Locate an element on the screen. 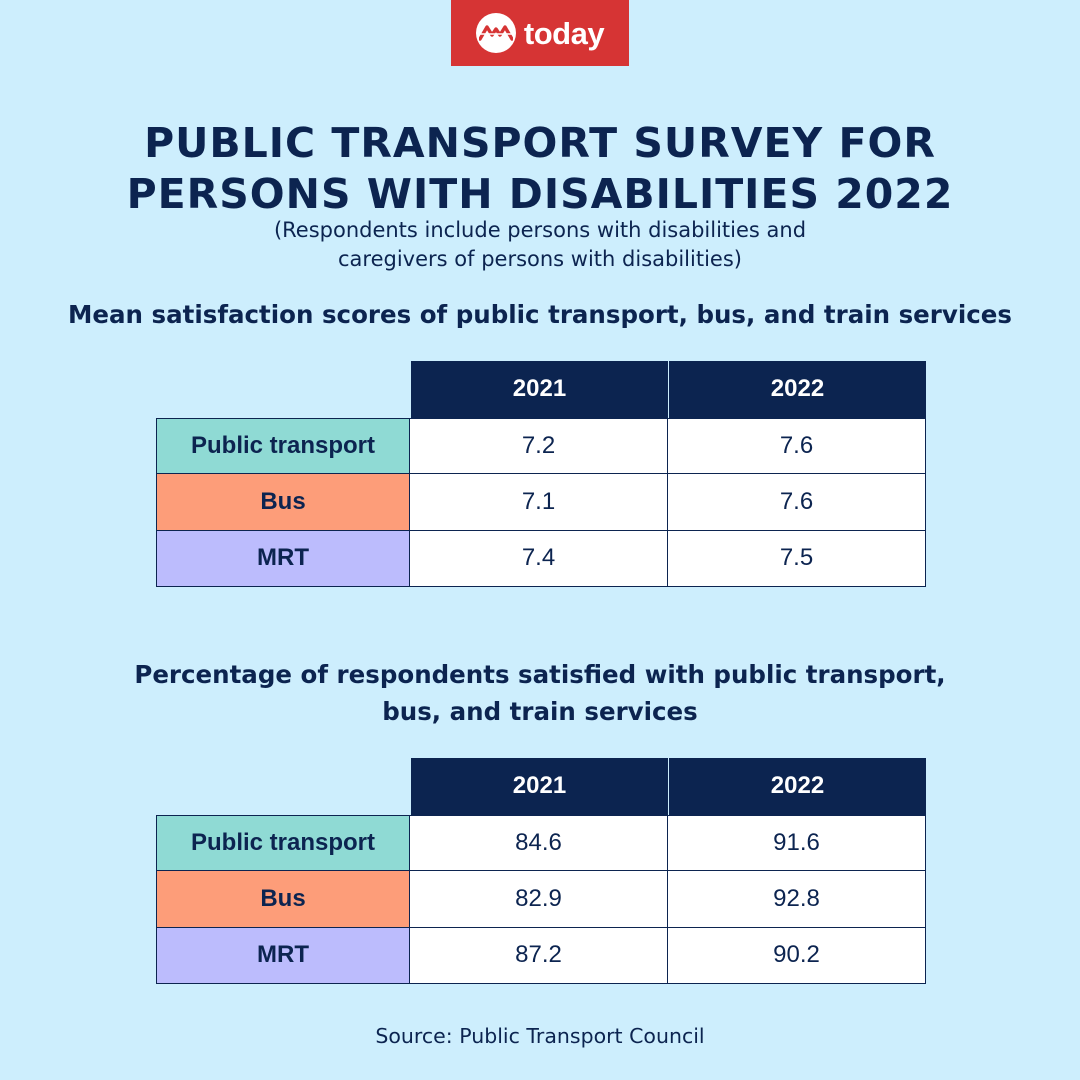  table-cell-value: 92.8 is located at coordinates (797, 899).